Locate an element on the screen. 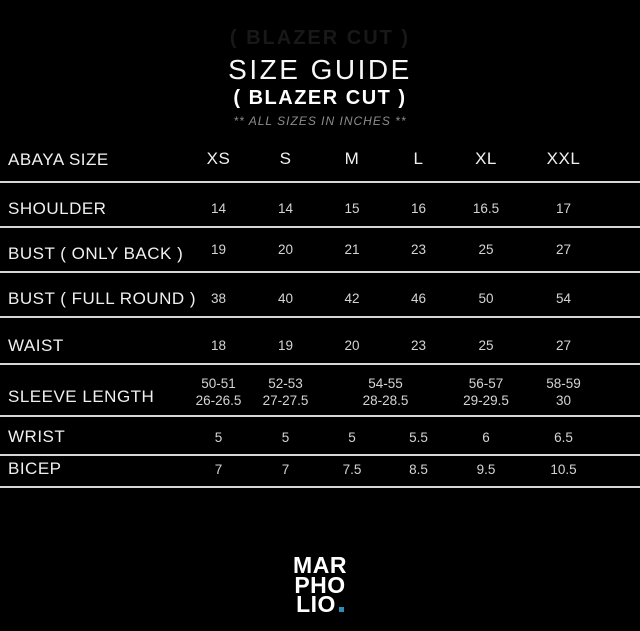 Image resolution: width=640 pixels, height=631 pixels. value-cell: 17 is located at coordinates (563, 208).